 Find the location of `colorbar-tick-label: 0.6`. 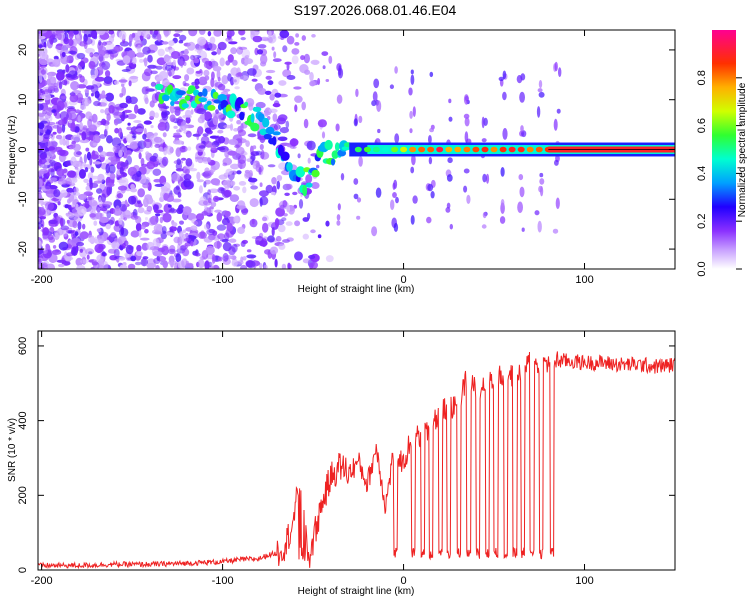

colorbar-tick-label: 0.6 is located at coordinates (702, 125).